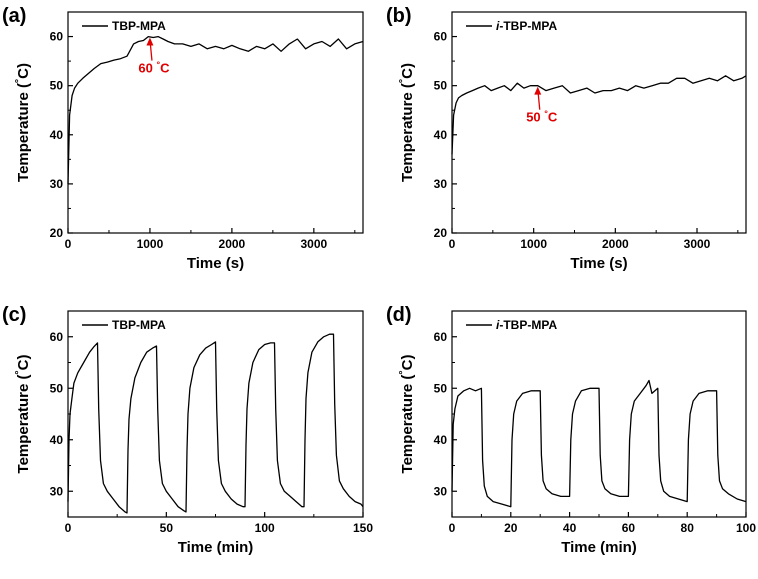 Image resolution: width=758 pixels, height=579 pixels. I want to click on x-tick-label: 80, so click(688, 528).